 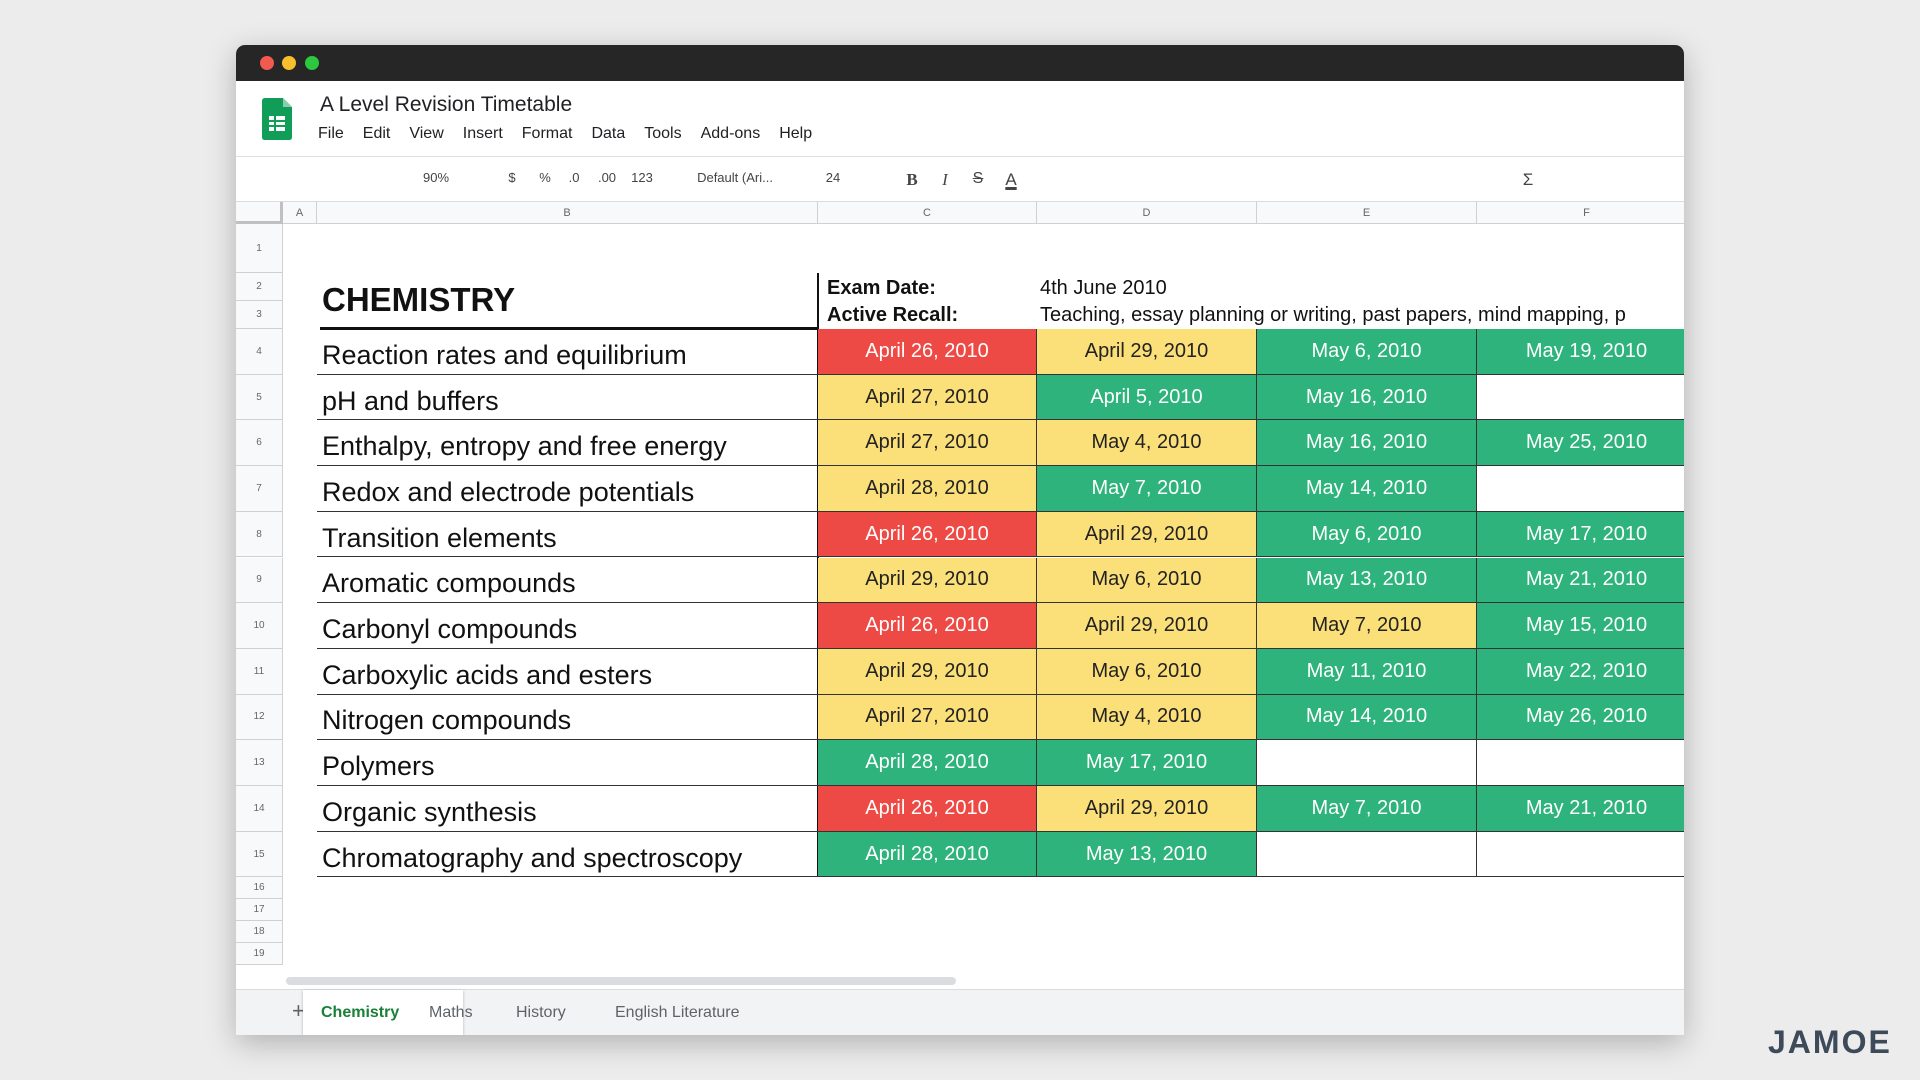 What do you see at coordinates (663, 133) in the screenshot?
I see `menu-item: Tools` at bounding box center [663, 133].